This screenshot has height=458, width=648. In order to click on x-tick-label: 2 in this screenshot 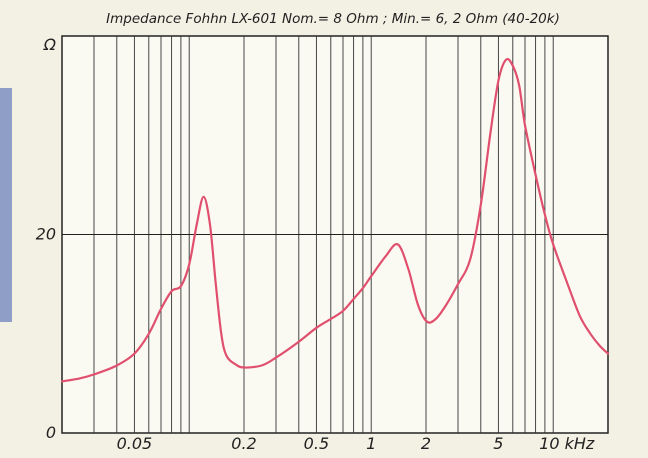, I will do `click(426, 443)`.